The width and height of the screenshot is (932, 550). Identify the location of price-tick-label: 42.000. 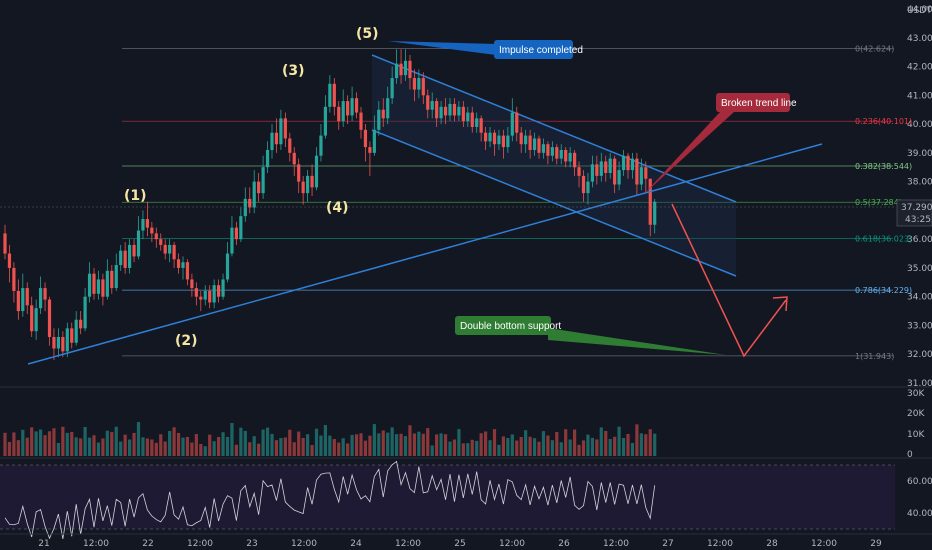
(919, 68).